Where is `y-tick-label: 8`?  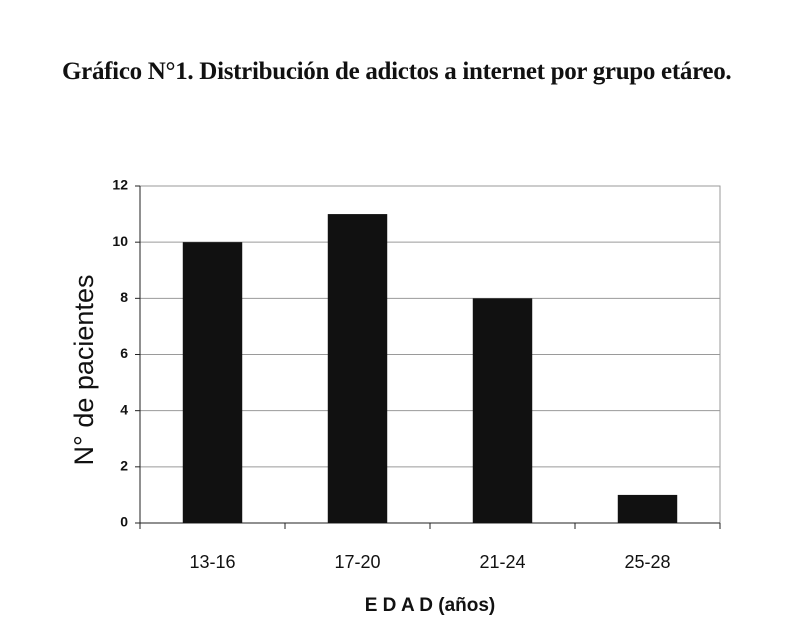
y-tick-label: 8 is located at coordinates (124, 297).